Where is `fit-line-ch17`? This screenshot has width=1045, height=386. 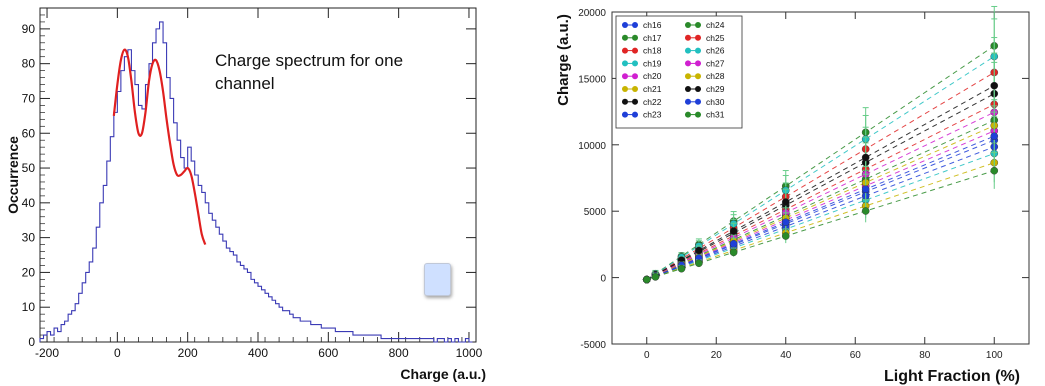
fit-line-ch17 is located at coordinates (820, 200).